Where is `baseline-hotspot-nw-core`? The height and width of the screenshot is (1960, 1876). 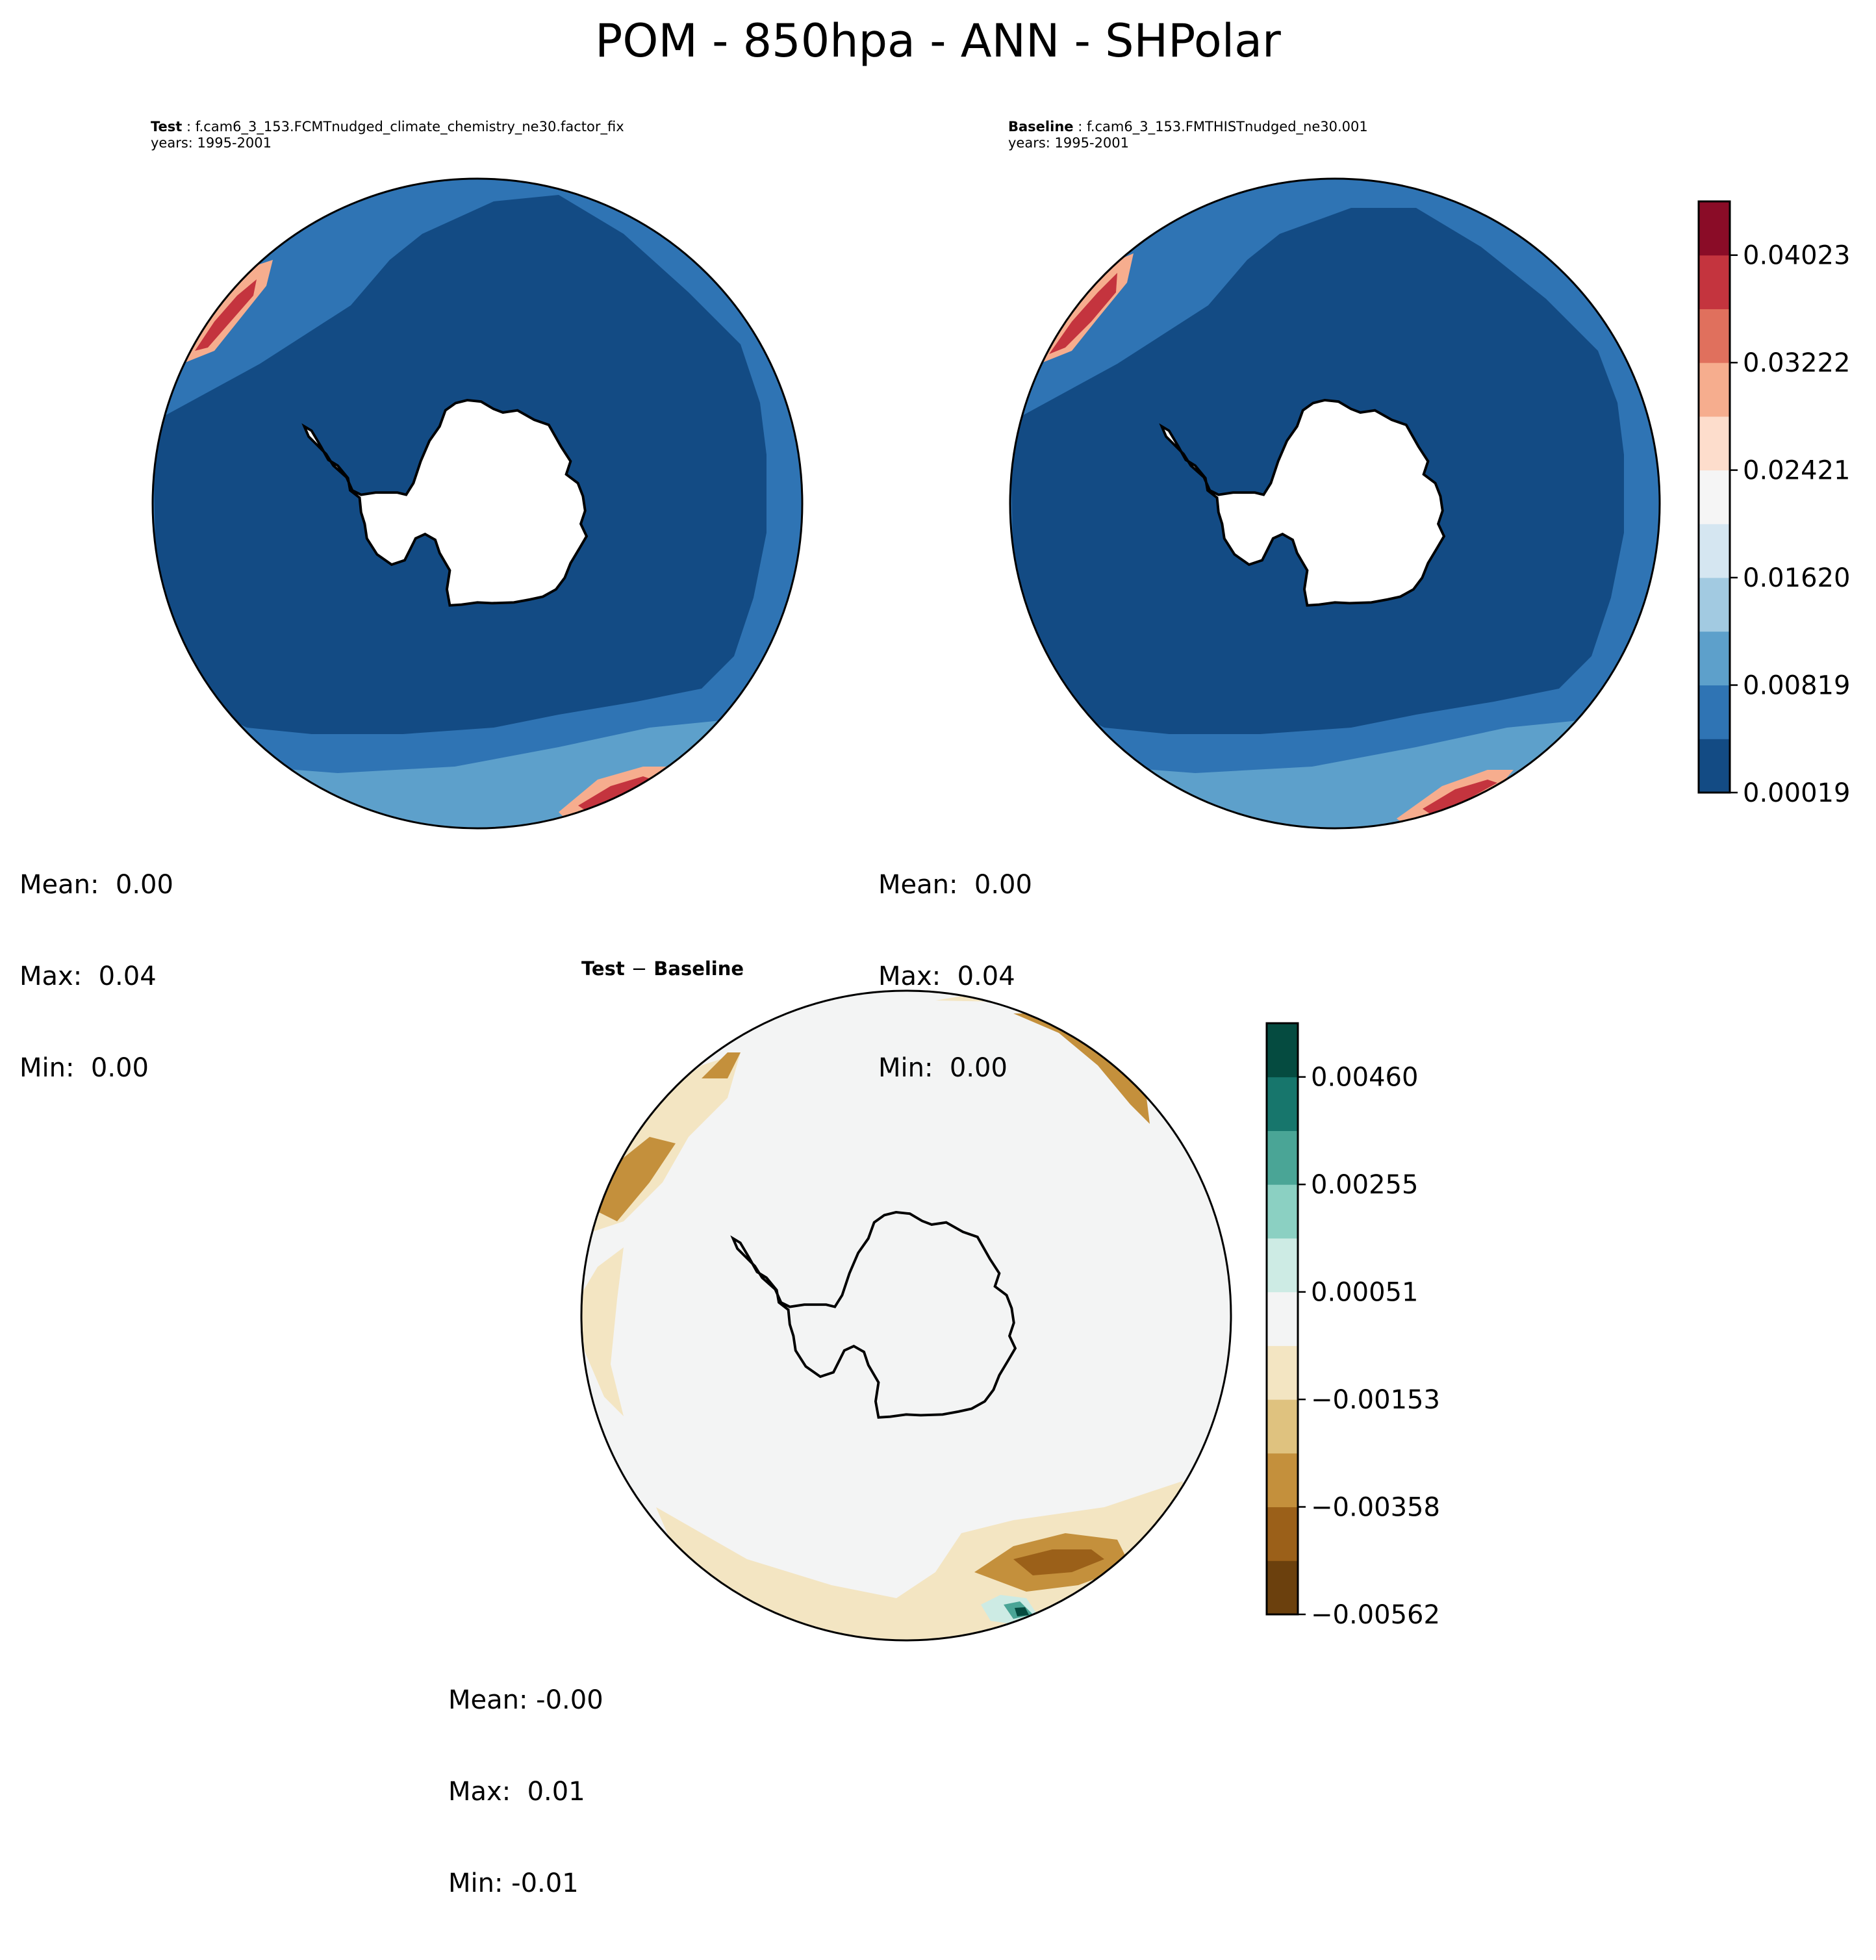
baseline-hotspot-nw-core is located at coordinates (1083, 313).